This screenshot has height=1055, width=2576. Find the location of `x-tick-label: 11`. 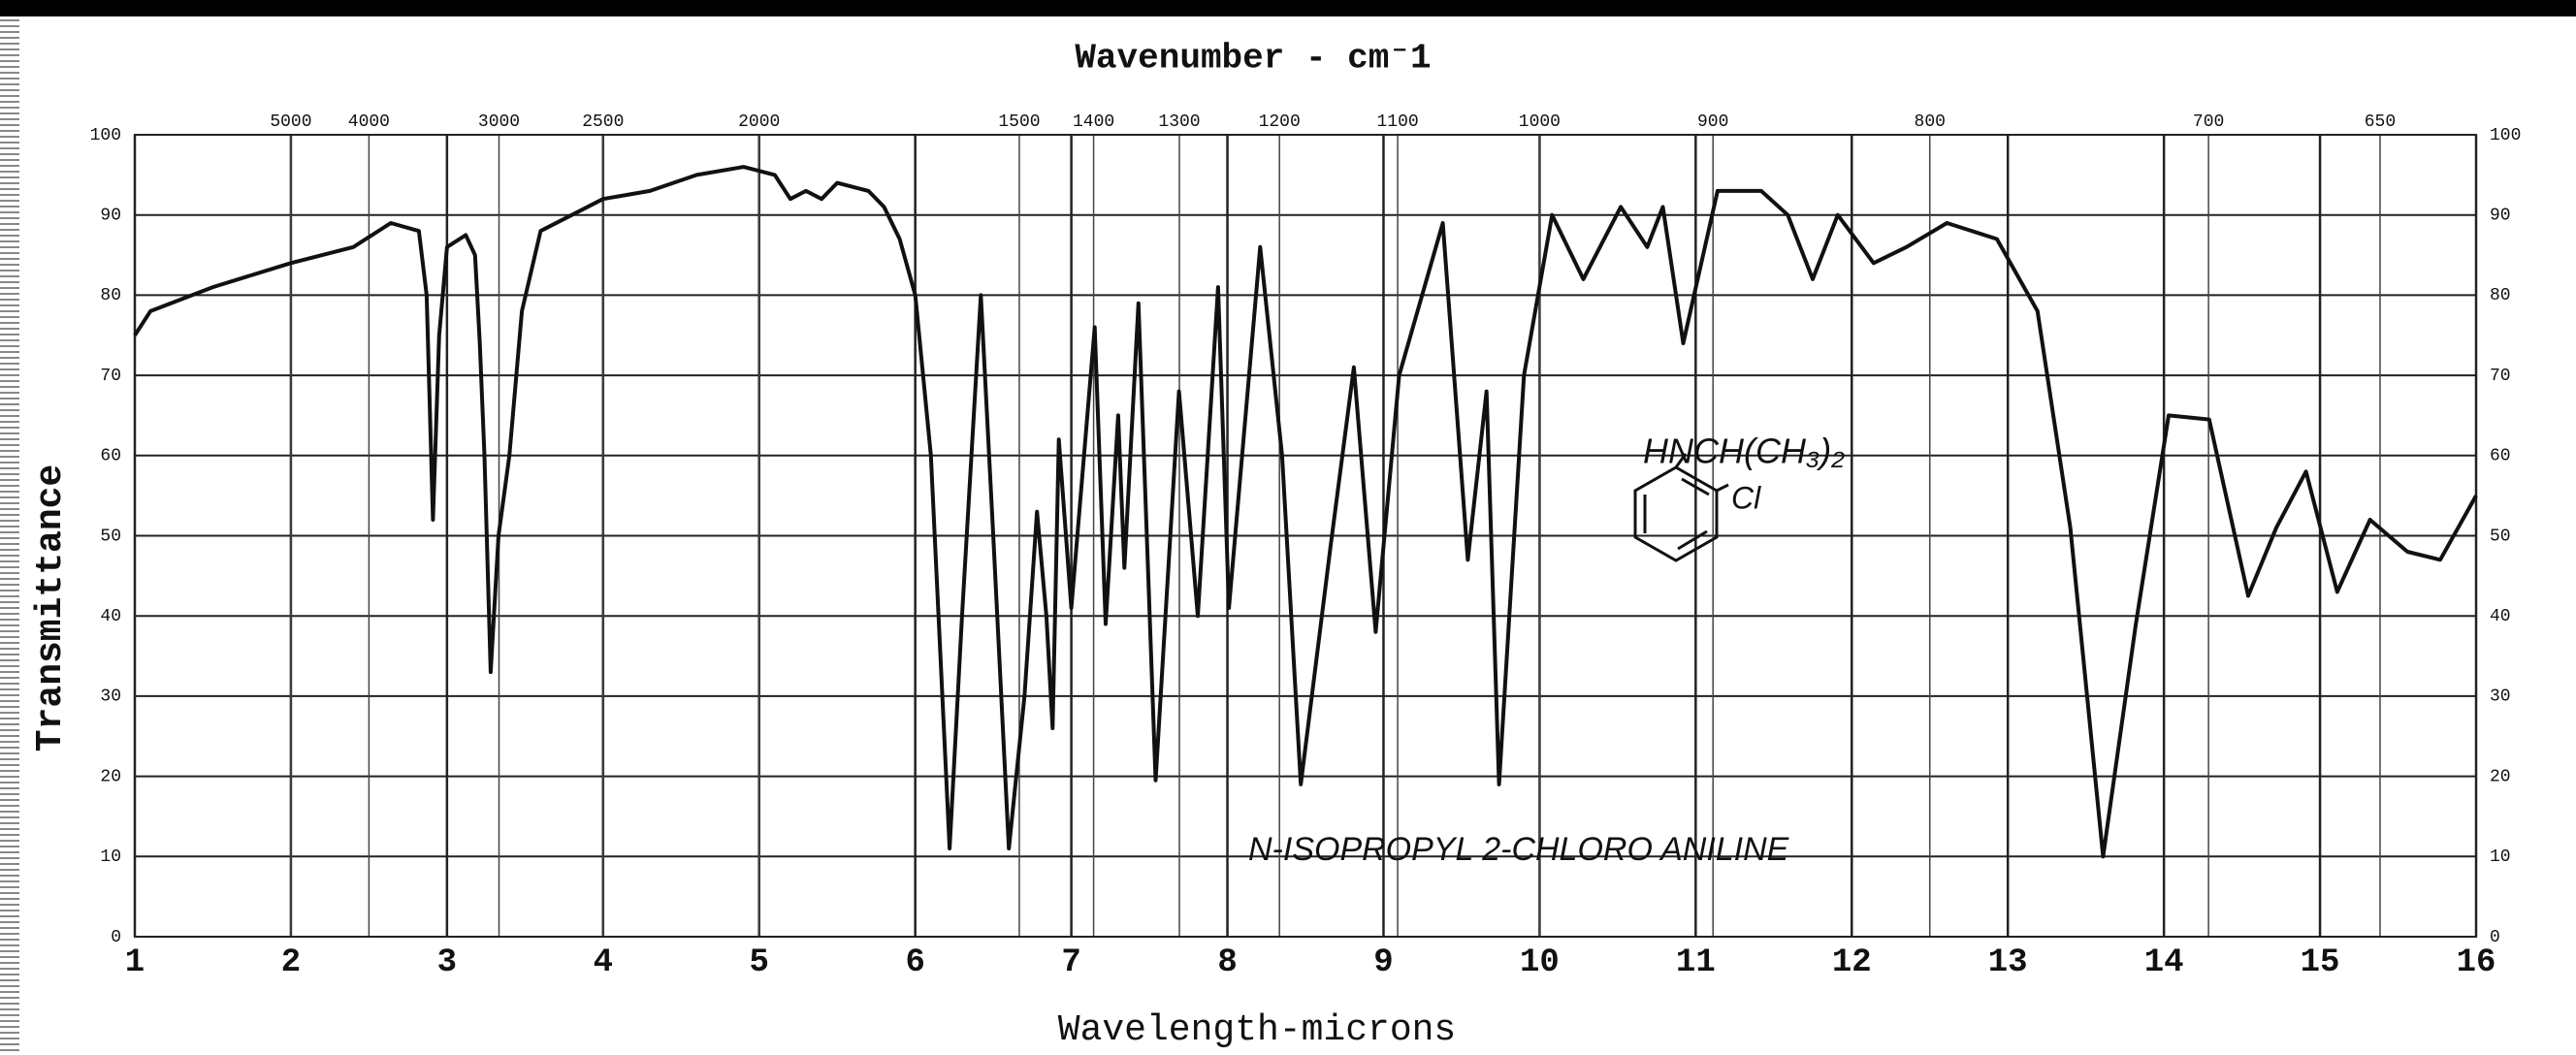

x-tick-label: 11 is located at coordinates (1696, 963).